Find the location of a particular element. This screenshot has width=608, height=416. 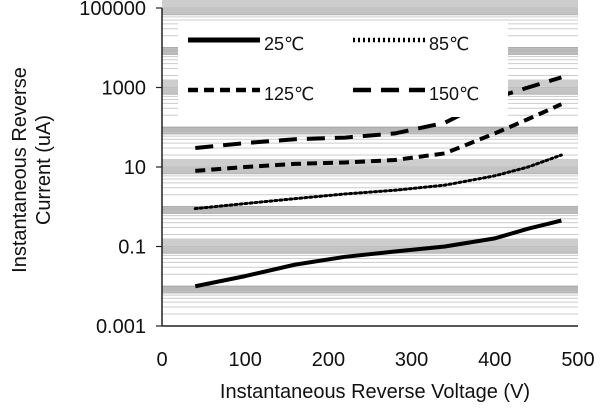

y-axis-title-line2: Current (uA) is located at coordinates (44, 170).